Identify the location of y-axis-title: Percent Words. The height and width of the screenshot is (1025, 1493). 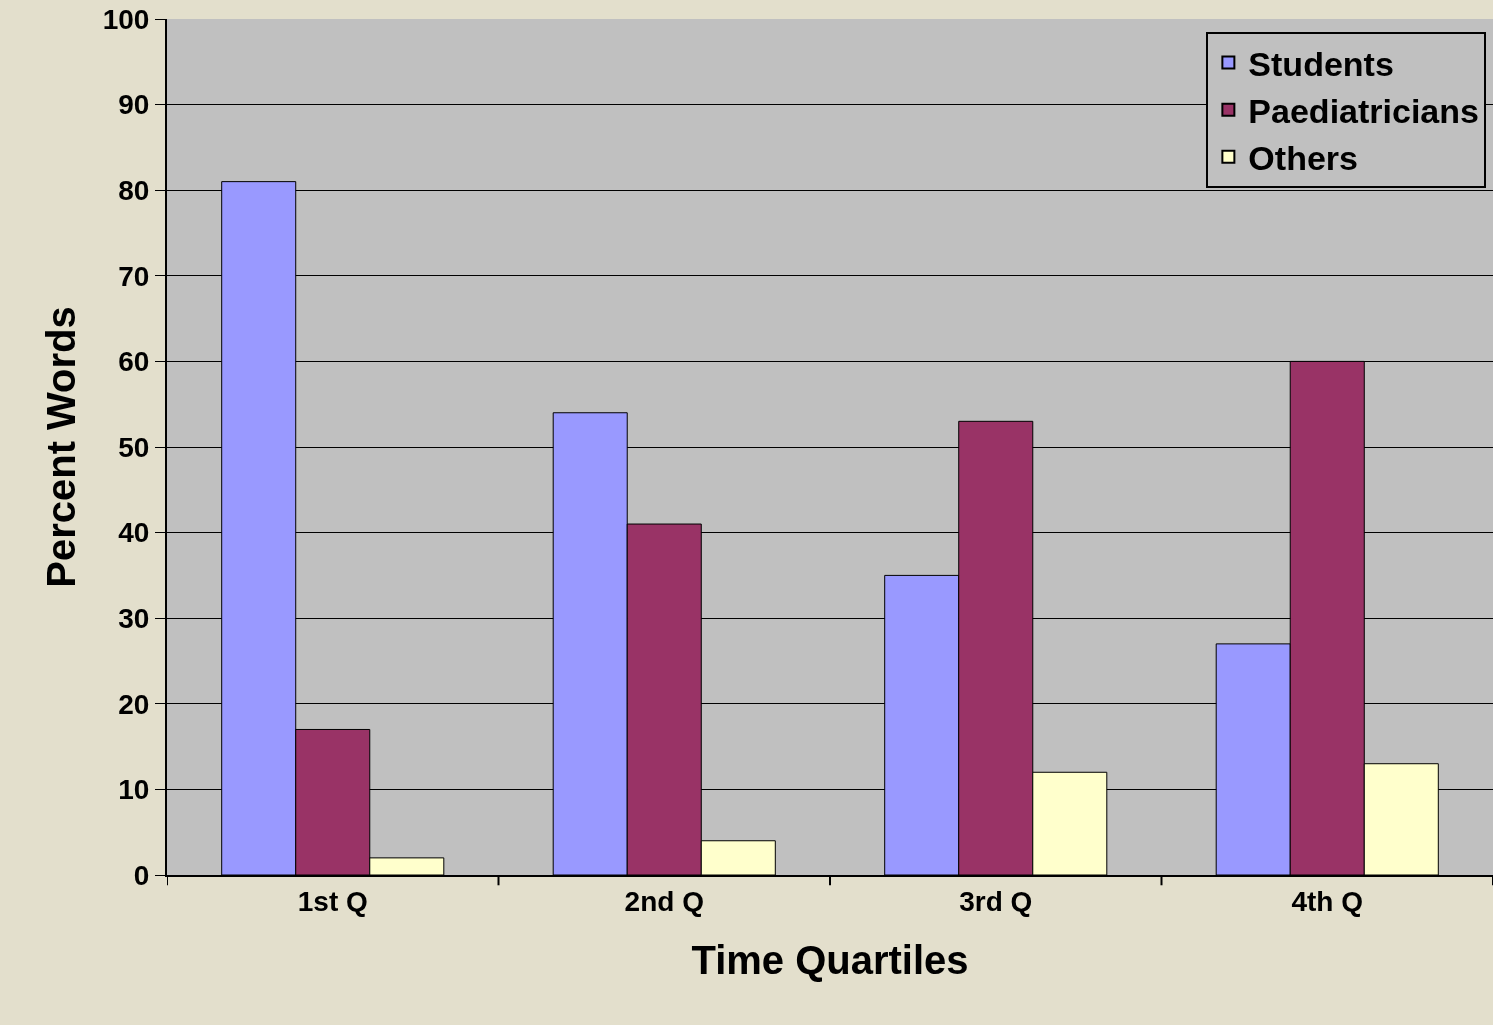
(60, 447).